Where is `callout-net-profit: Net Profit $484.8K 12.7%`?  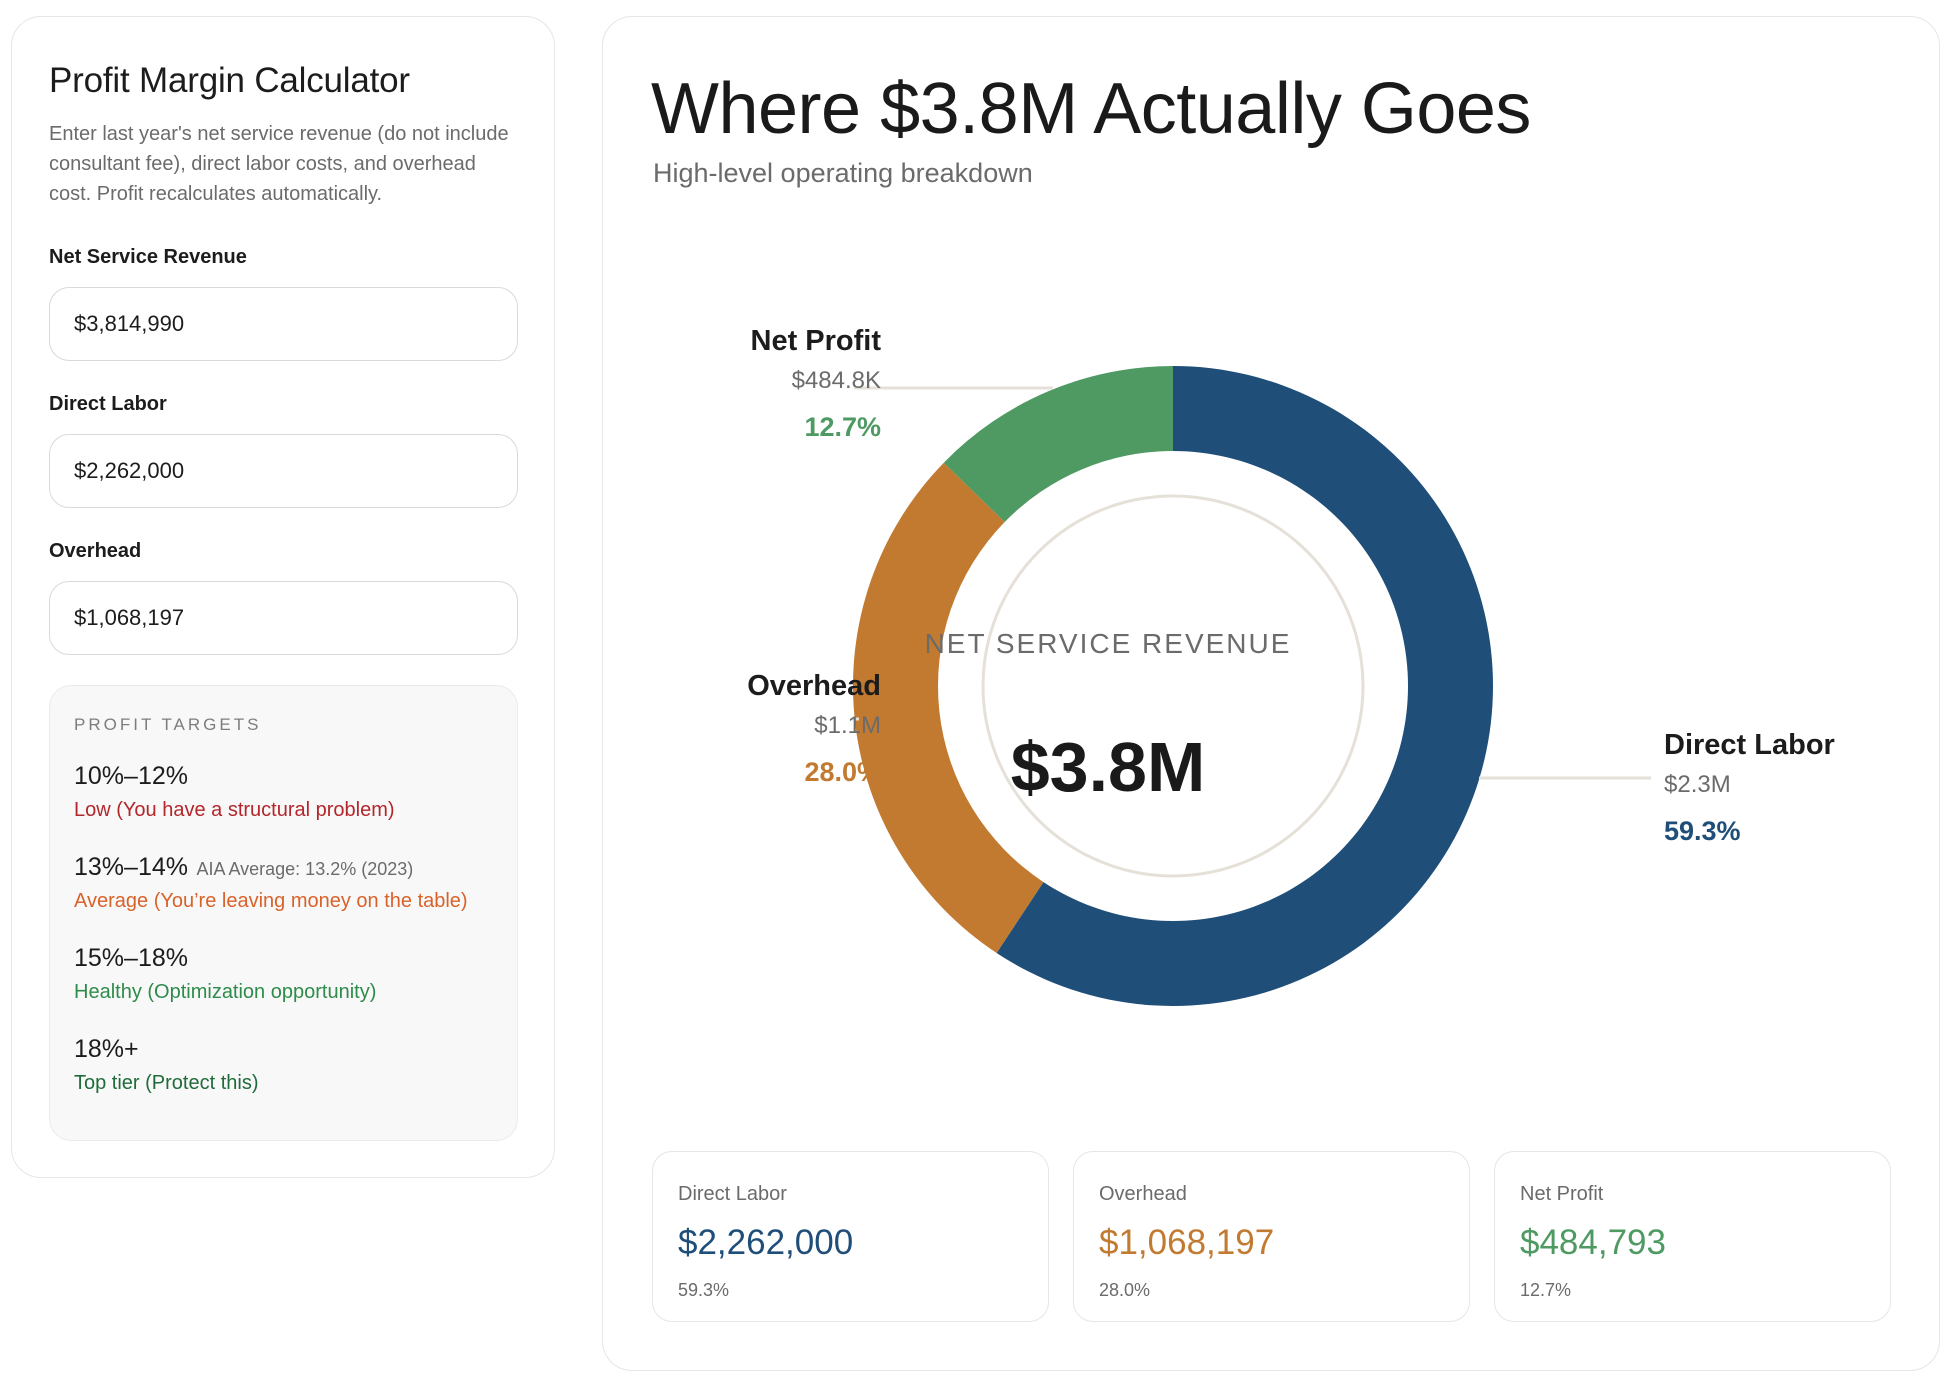
callout-net-profit: Net Profit $484.8K 12.7% is located at coordinates (772, 384).